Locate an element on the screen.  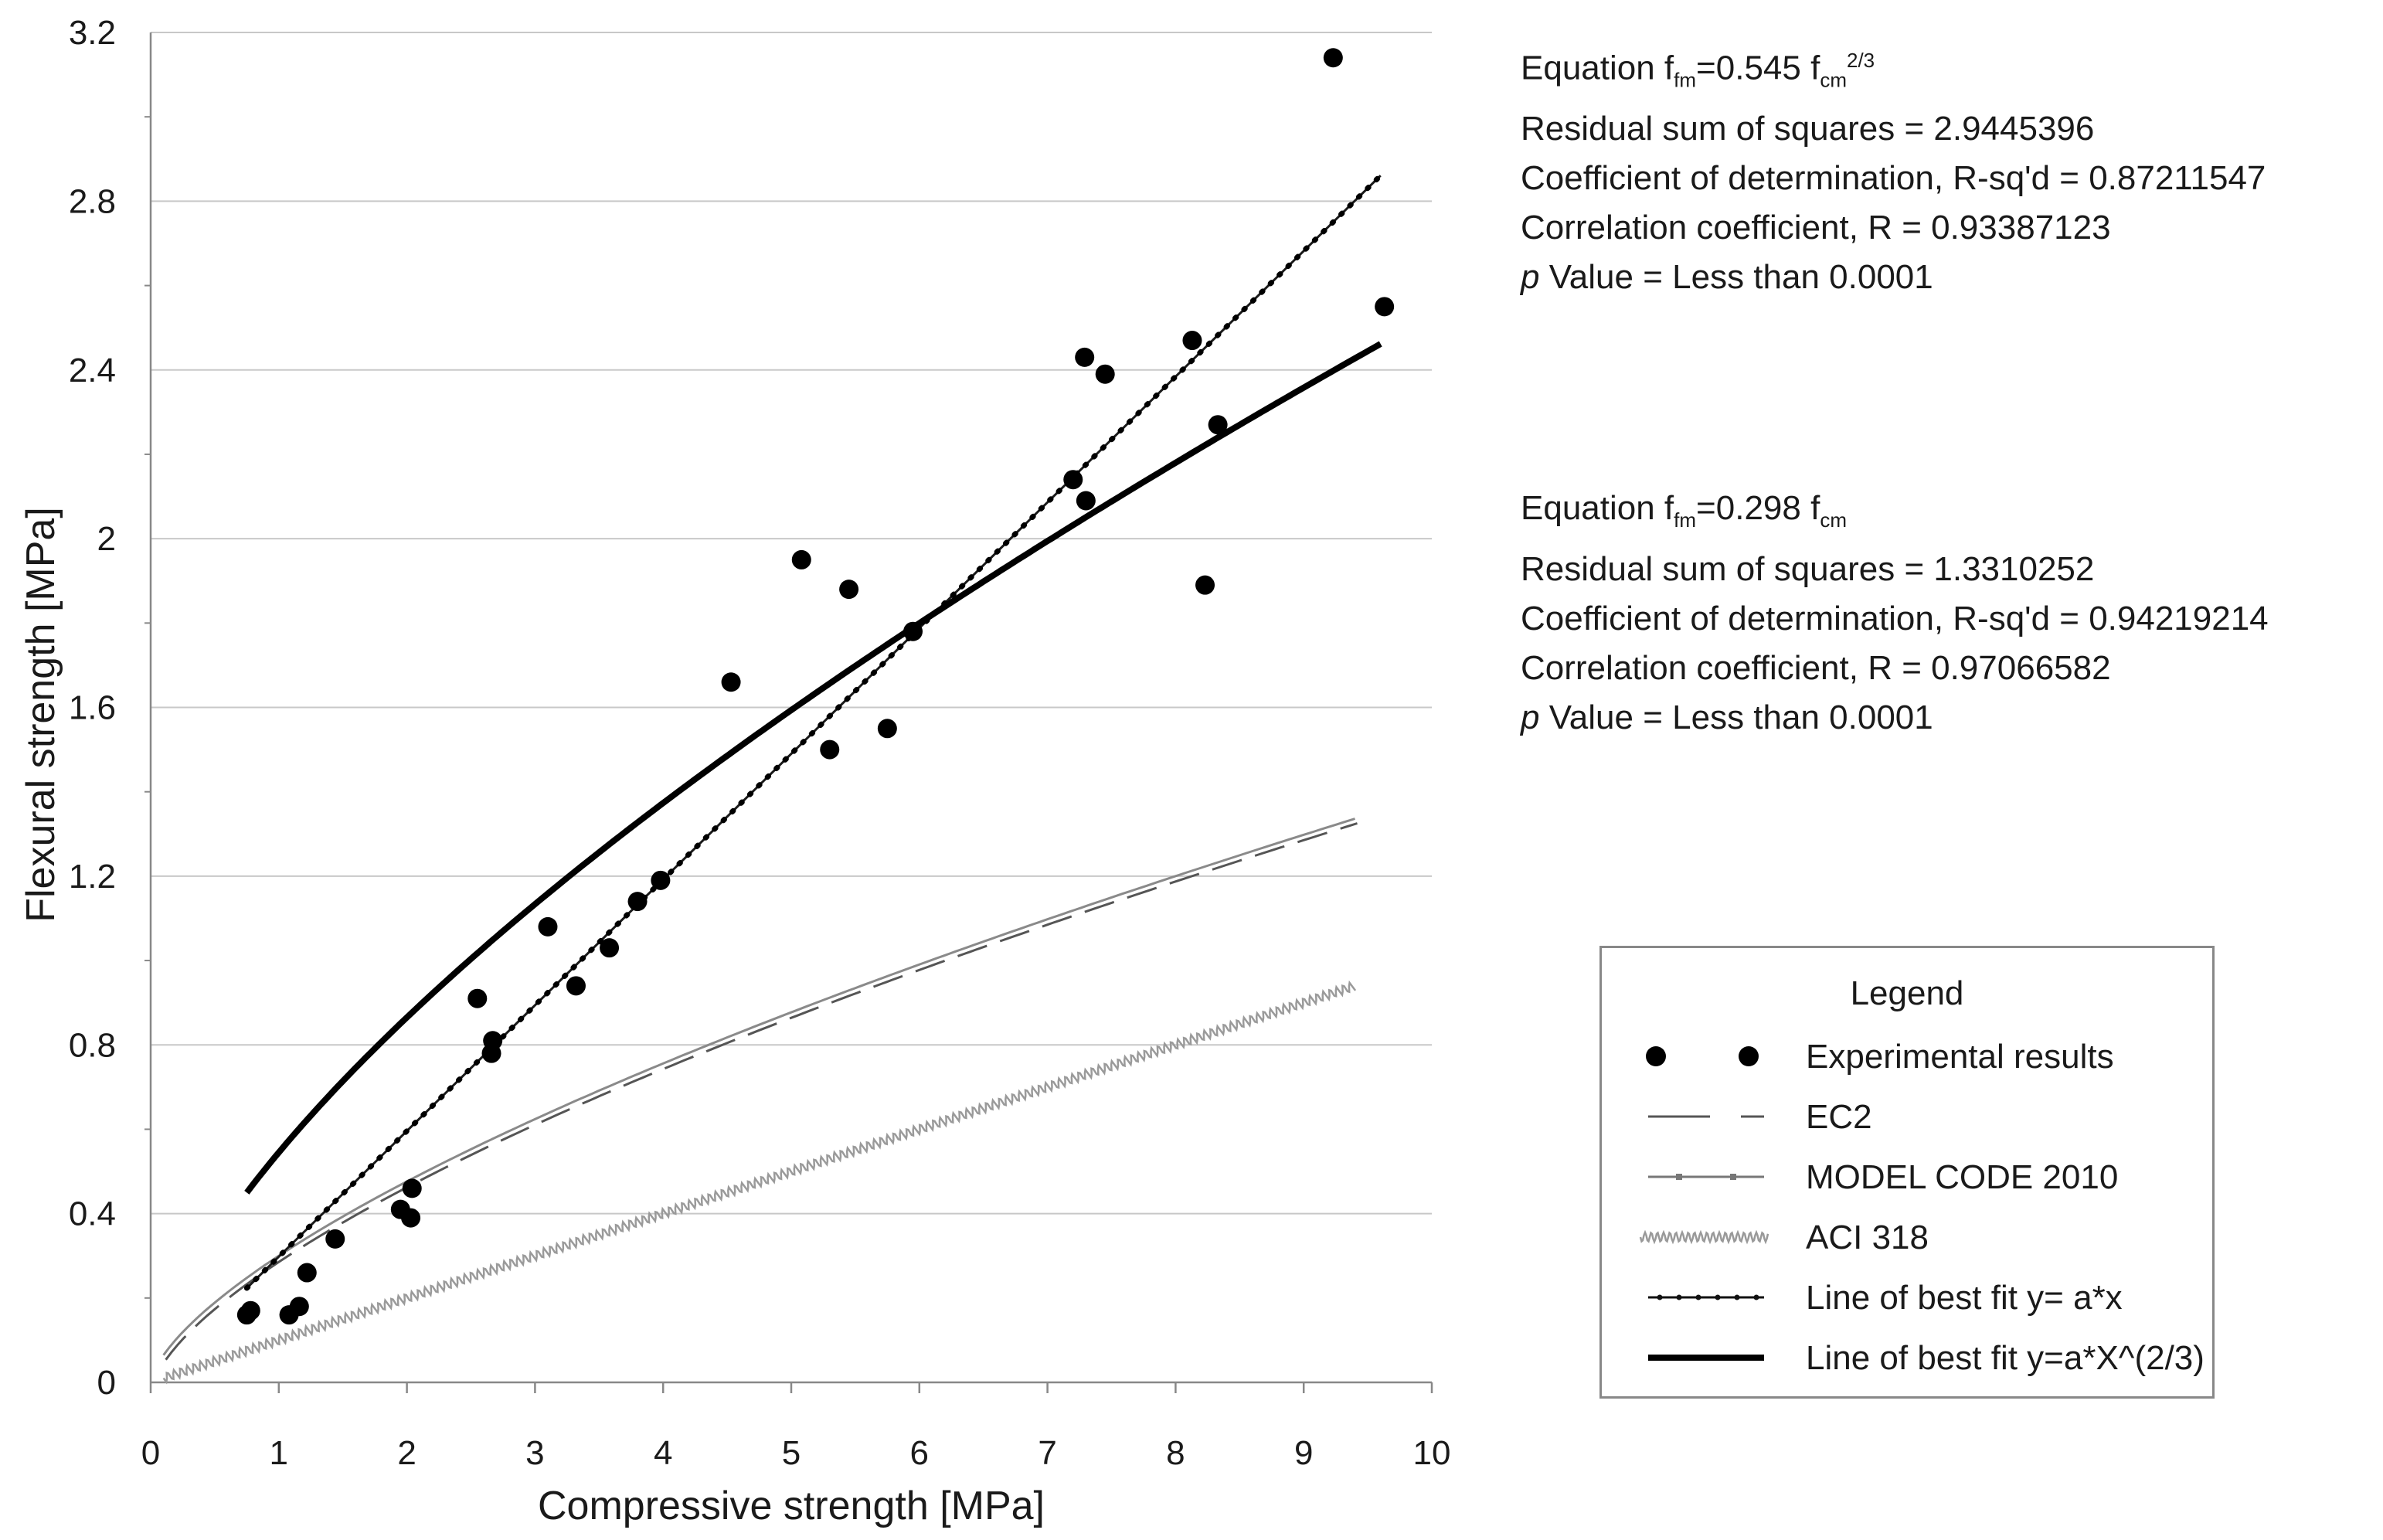
x-tick-label-3: 3 is located at coordinates (534, 1453).